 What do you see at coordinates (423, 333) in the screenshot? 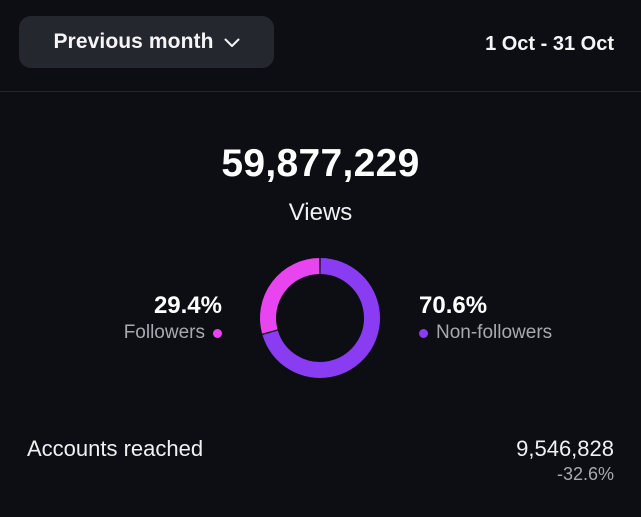
I see `non-followers-dot` at bounding box center [423, 333].